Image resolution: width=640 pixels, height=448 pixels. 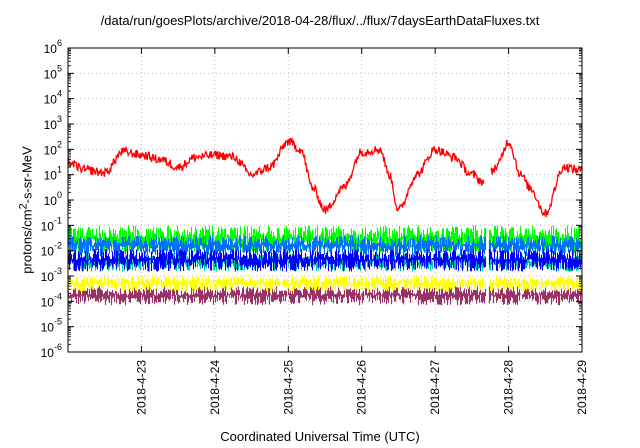 What do you see at coordinates (288, 387) in the screenshot?
I see `x-tick-label: 2018-4-25` at bounding box center [288, 387].